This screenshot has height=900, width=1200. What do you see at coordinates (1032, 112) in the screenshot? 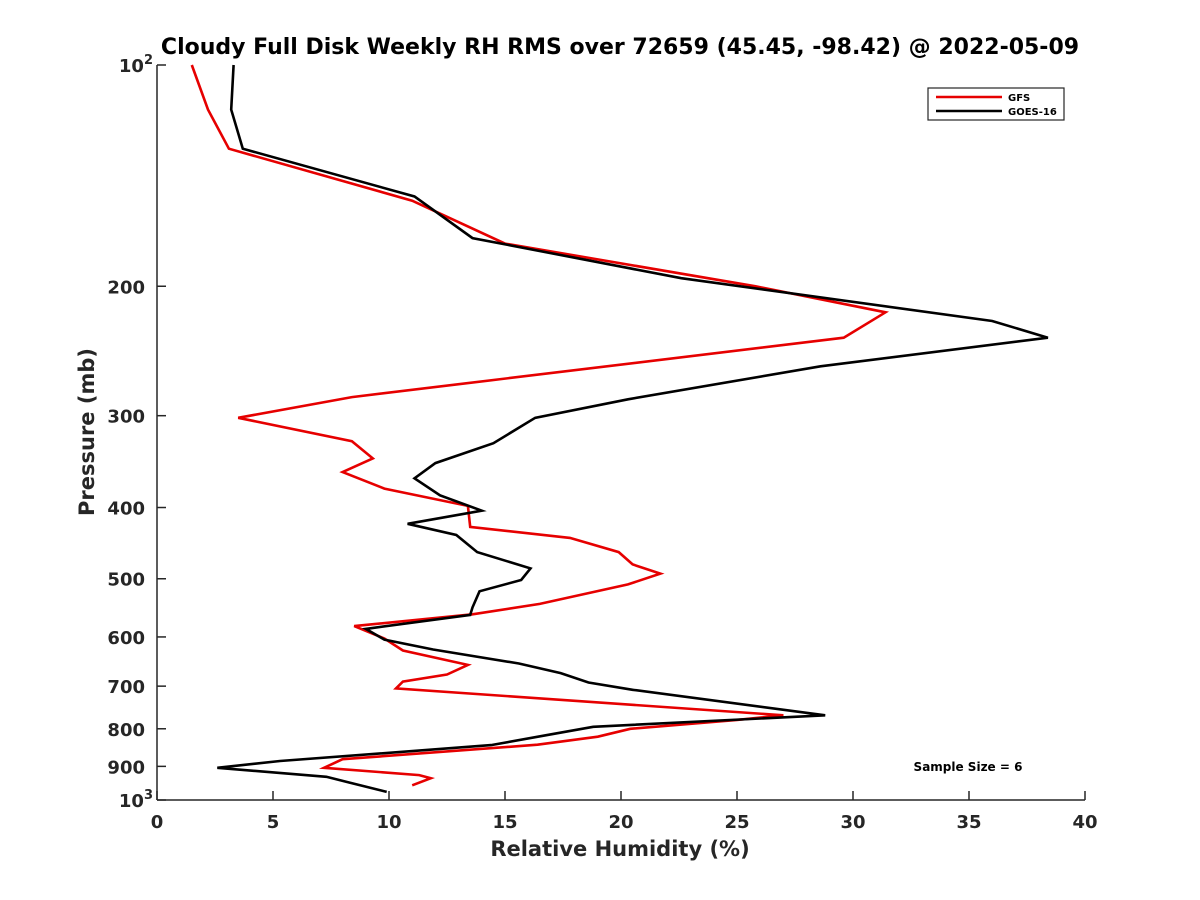
I see `legend-label: GOES-16` at bounding box center [1032, 112].